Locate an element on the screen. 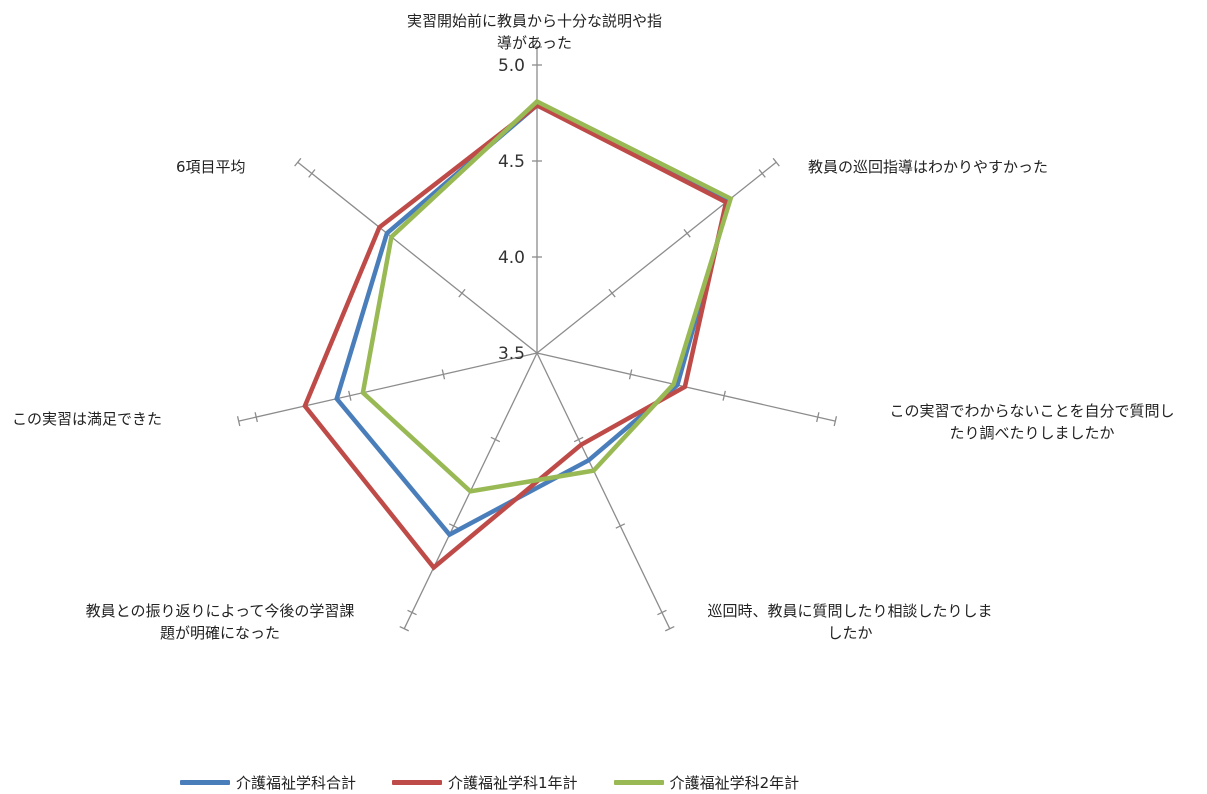 This screenshot has height=794, width=1207. tick-label: 4.5 is located at coordinates (511, 162).